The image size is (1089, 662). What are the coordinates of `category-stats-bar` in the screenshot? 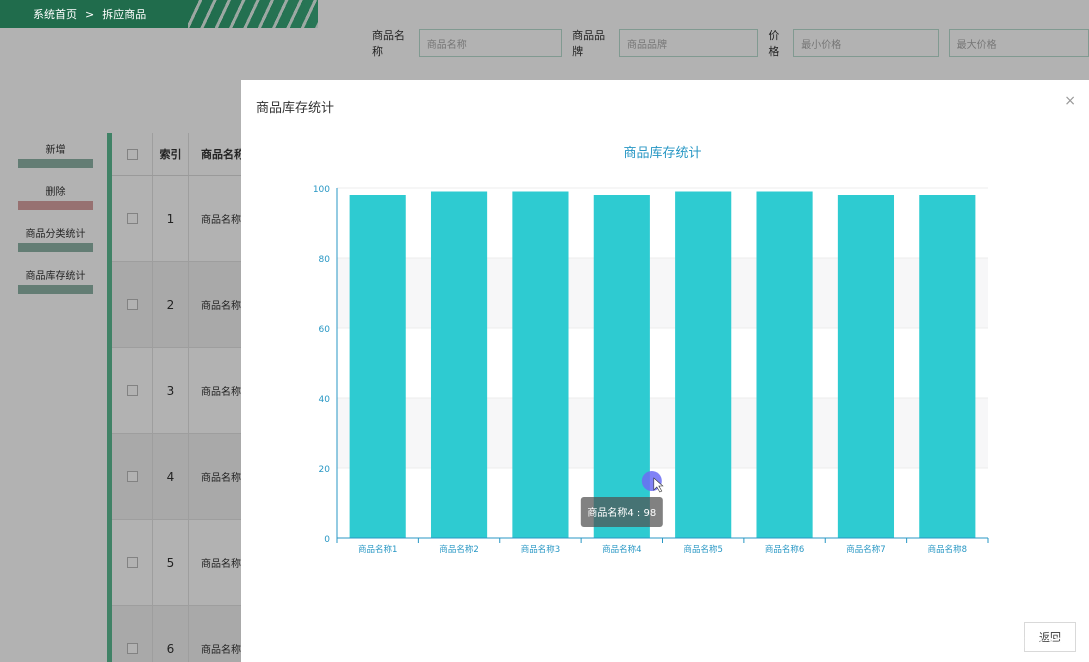 It's located at (55, 247).